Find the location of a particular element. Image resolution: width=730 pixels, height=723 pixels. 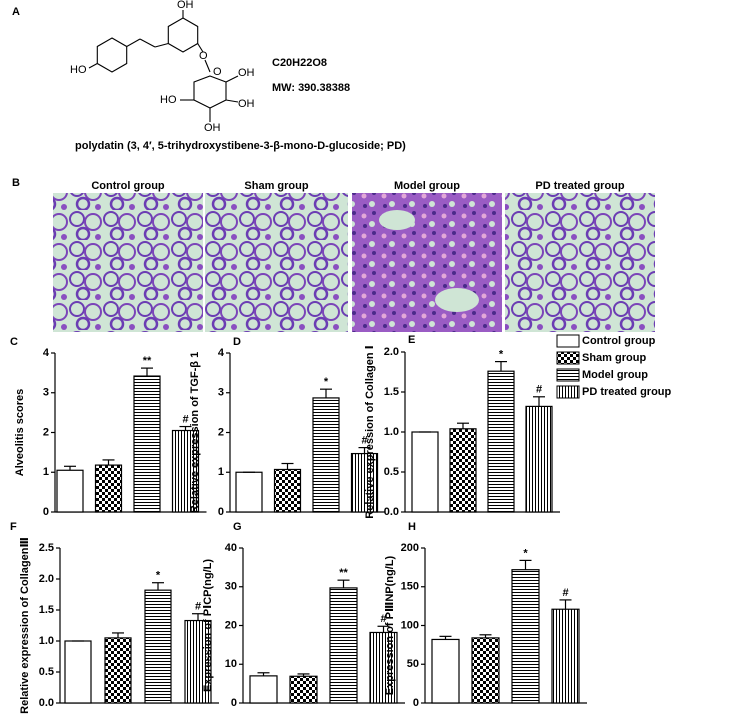

y-axis-label: Relative expression of CollagenⅢ is located at coordinates (25, 625).